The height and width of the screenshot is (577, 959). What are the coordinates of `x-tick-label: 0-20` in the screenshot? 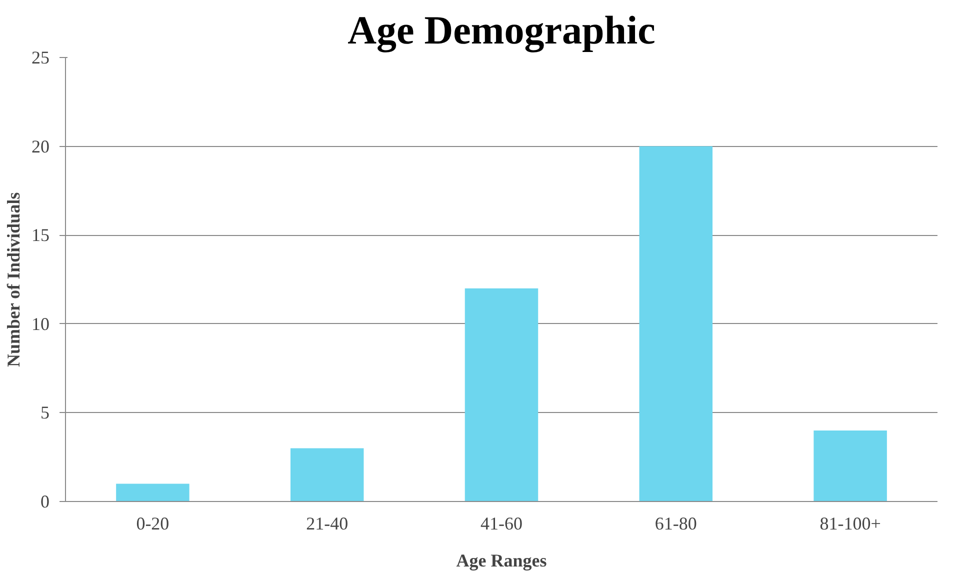 It's located at (153, 524).